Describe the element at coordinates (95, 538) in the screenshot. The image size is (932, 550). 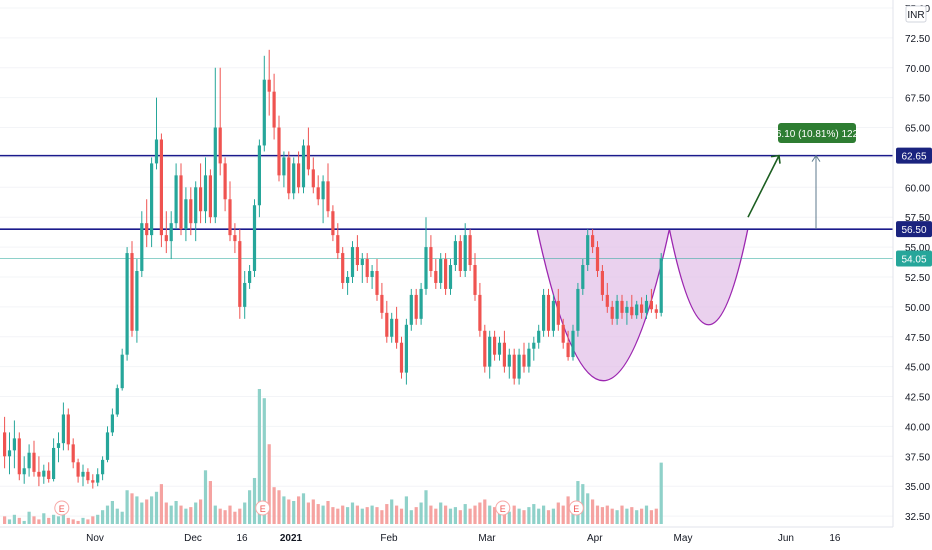
I see `x-tick-label: Nov` at that location.